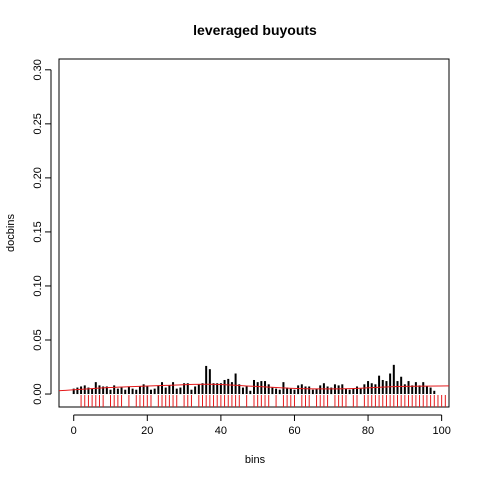  What do you see at coordinates (294, 431) in the screenshot?
I see `x-tick-label: 60` at bounding box center [294, 431].